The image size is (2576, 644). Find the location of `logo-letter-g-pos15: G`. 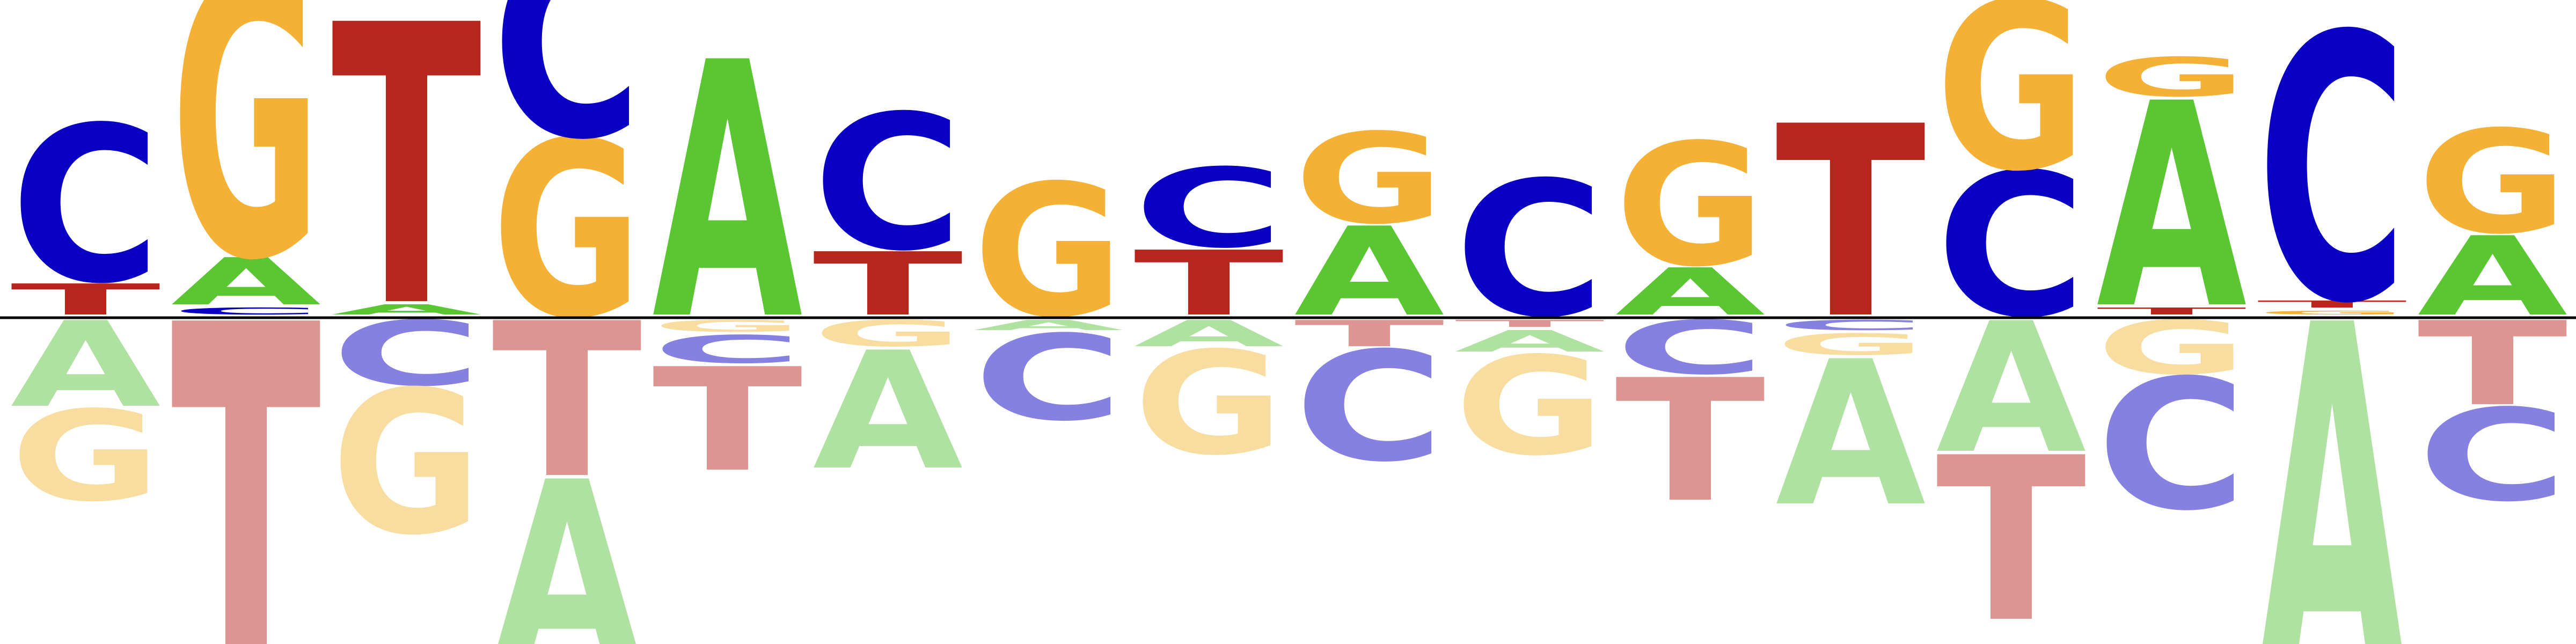

logo-letter-g-pos15: G is located at coordinates (2332, 313).